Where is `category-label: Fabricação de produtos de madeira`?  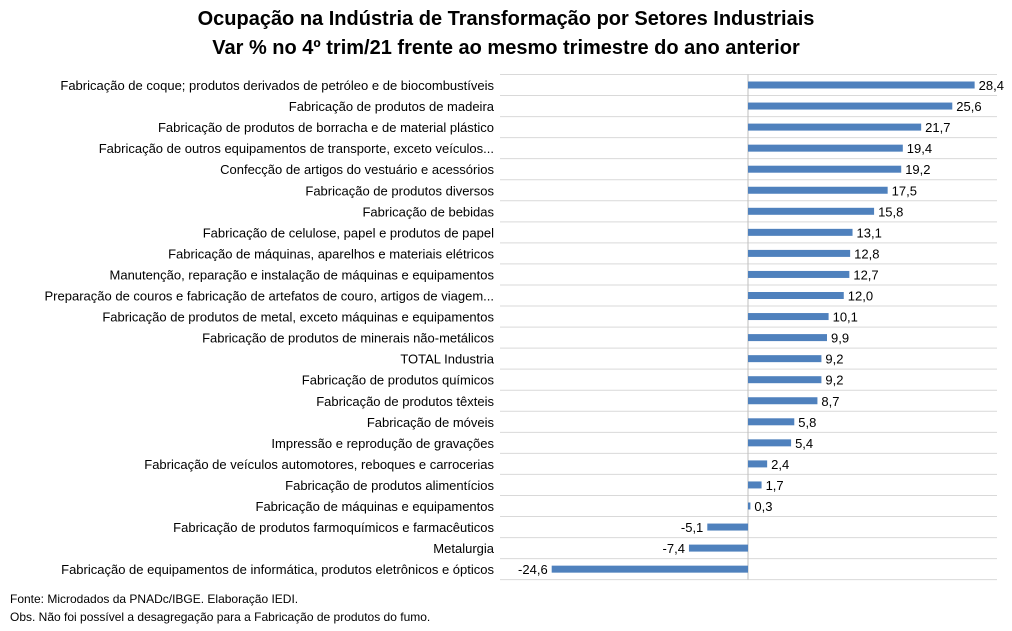
category-label: Fabricação de produtos de madeira is located at coordinates (392, 106).